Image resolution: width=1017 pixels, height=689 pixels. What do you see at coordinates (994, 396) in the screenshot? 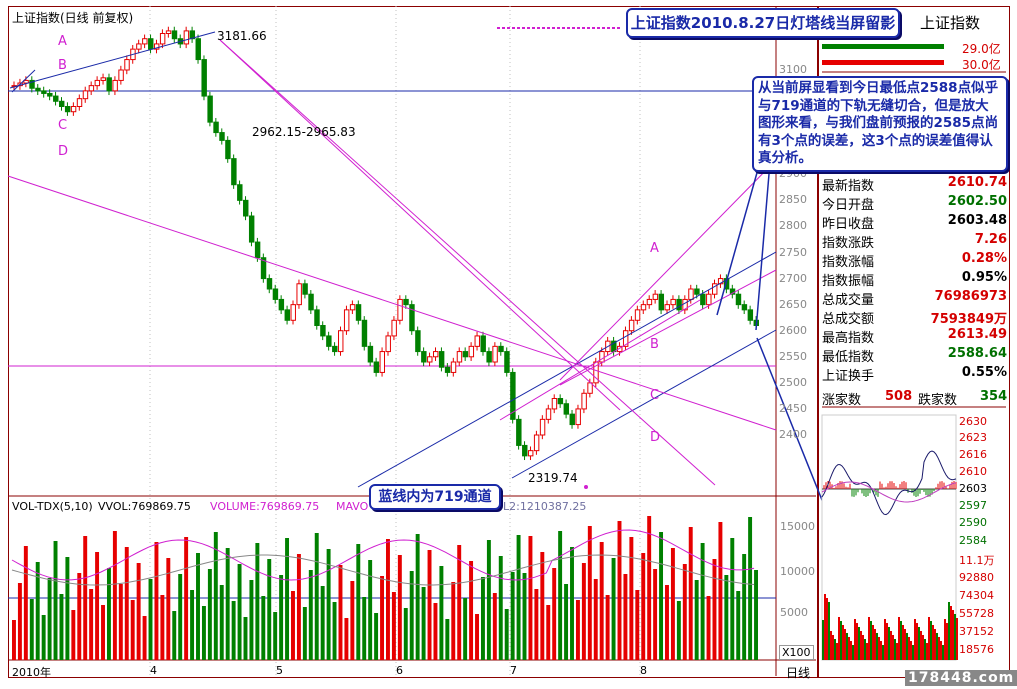
I see `breadth-down-value: 354` at bounding box center [994, 396].